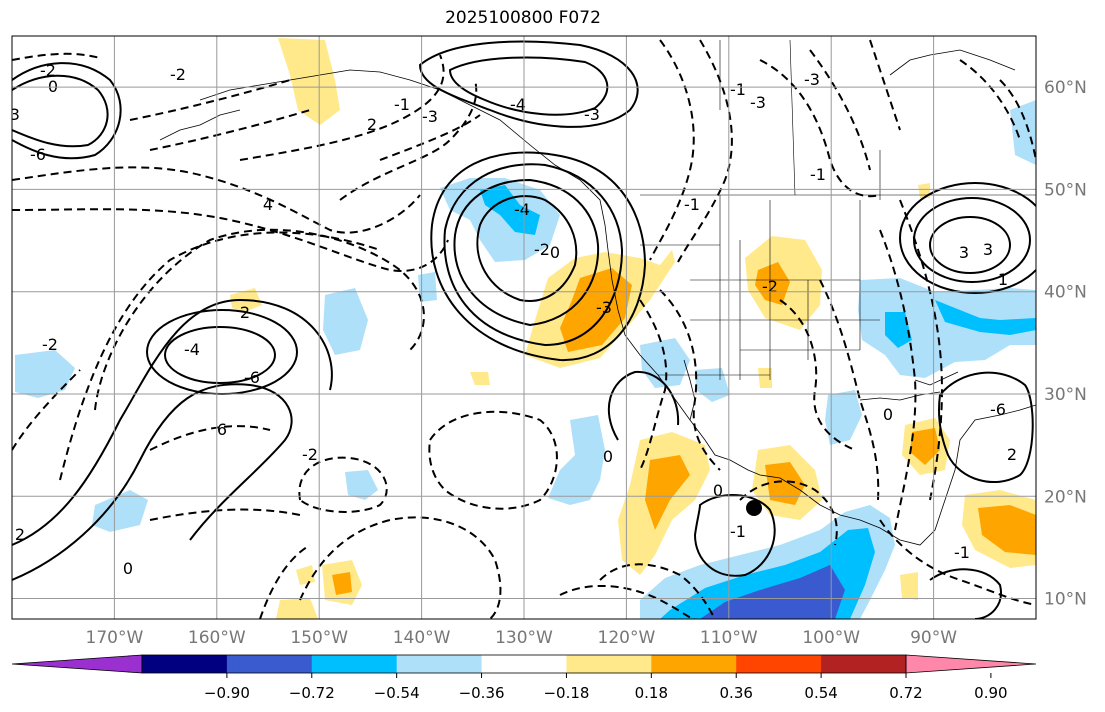 The width and height of the screenshot is (1105, 712). I want to click on lon-tick-label: 140°W, so click(422, 638).